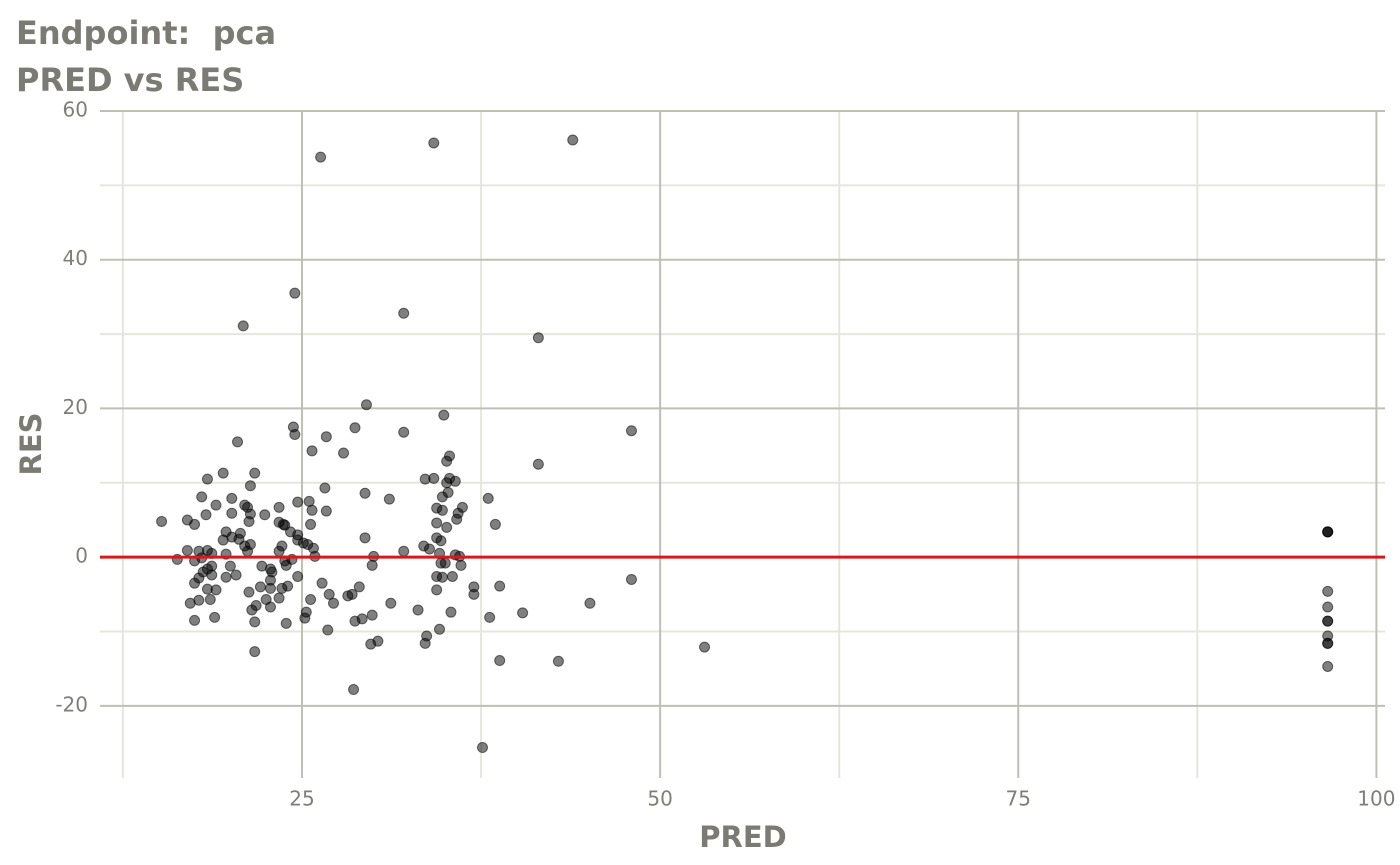  What do you see at coordinates (75, 110) in the screenshot?
I see `y-tick-label: 60` at bounding box center [75, 110].